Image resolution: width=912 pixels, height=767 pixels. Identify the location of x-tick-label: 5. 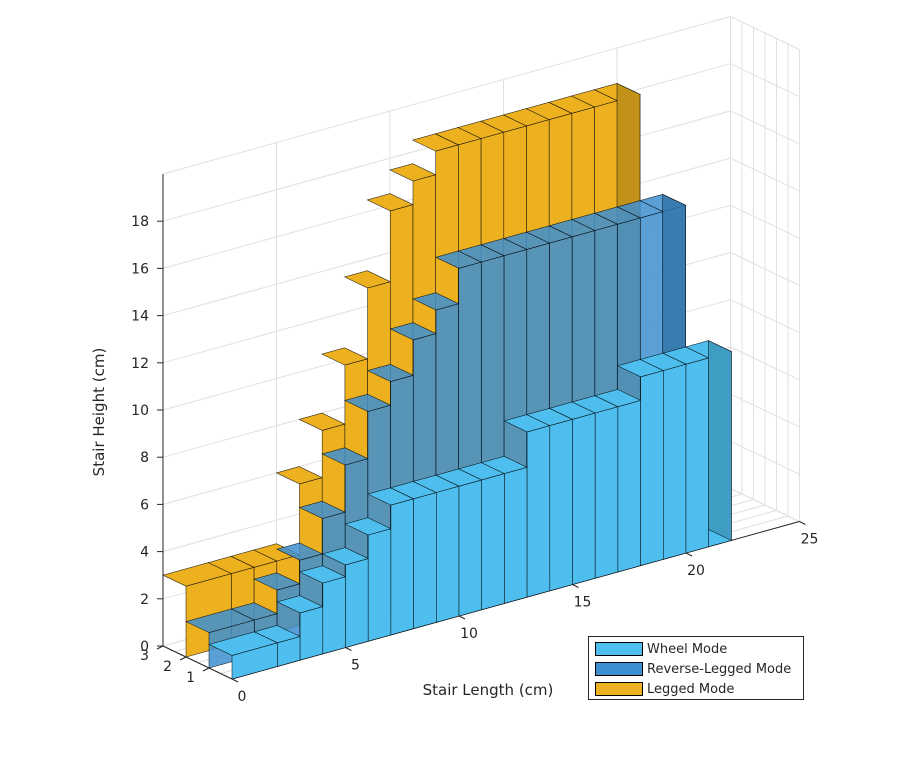
(355, 666).